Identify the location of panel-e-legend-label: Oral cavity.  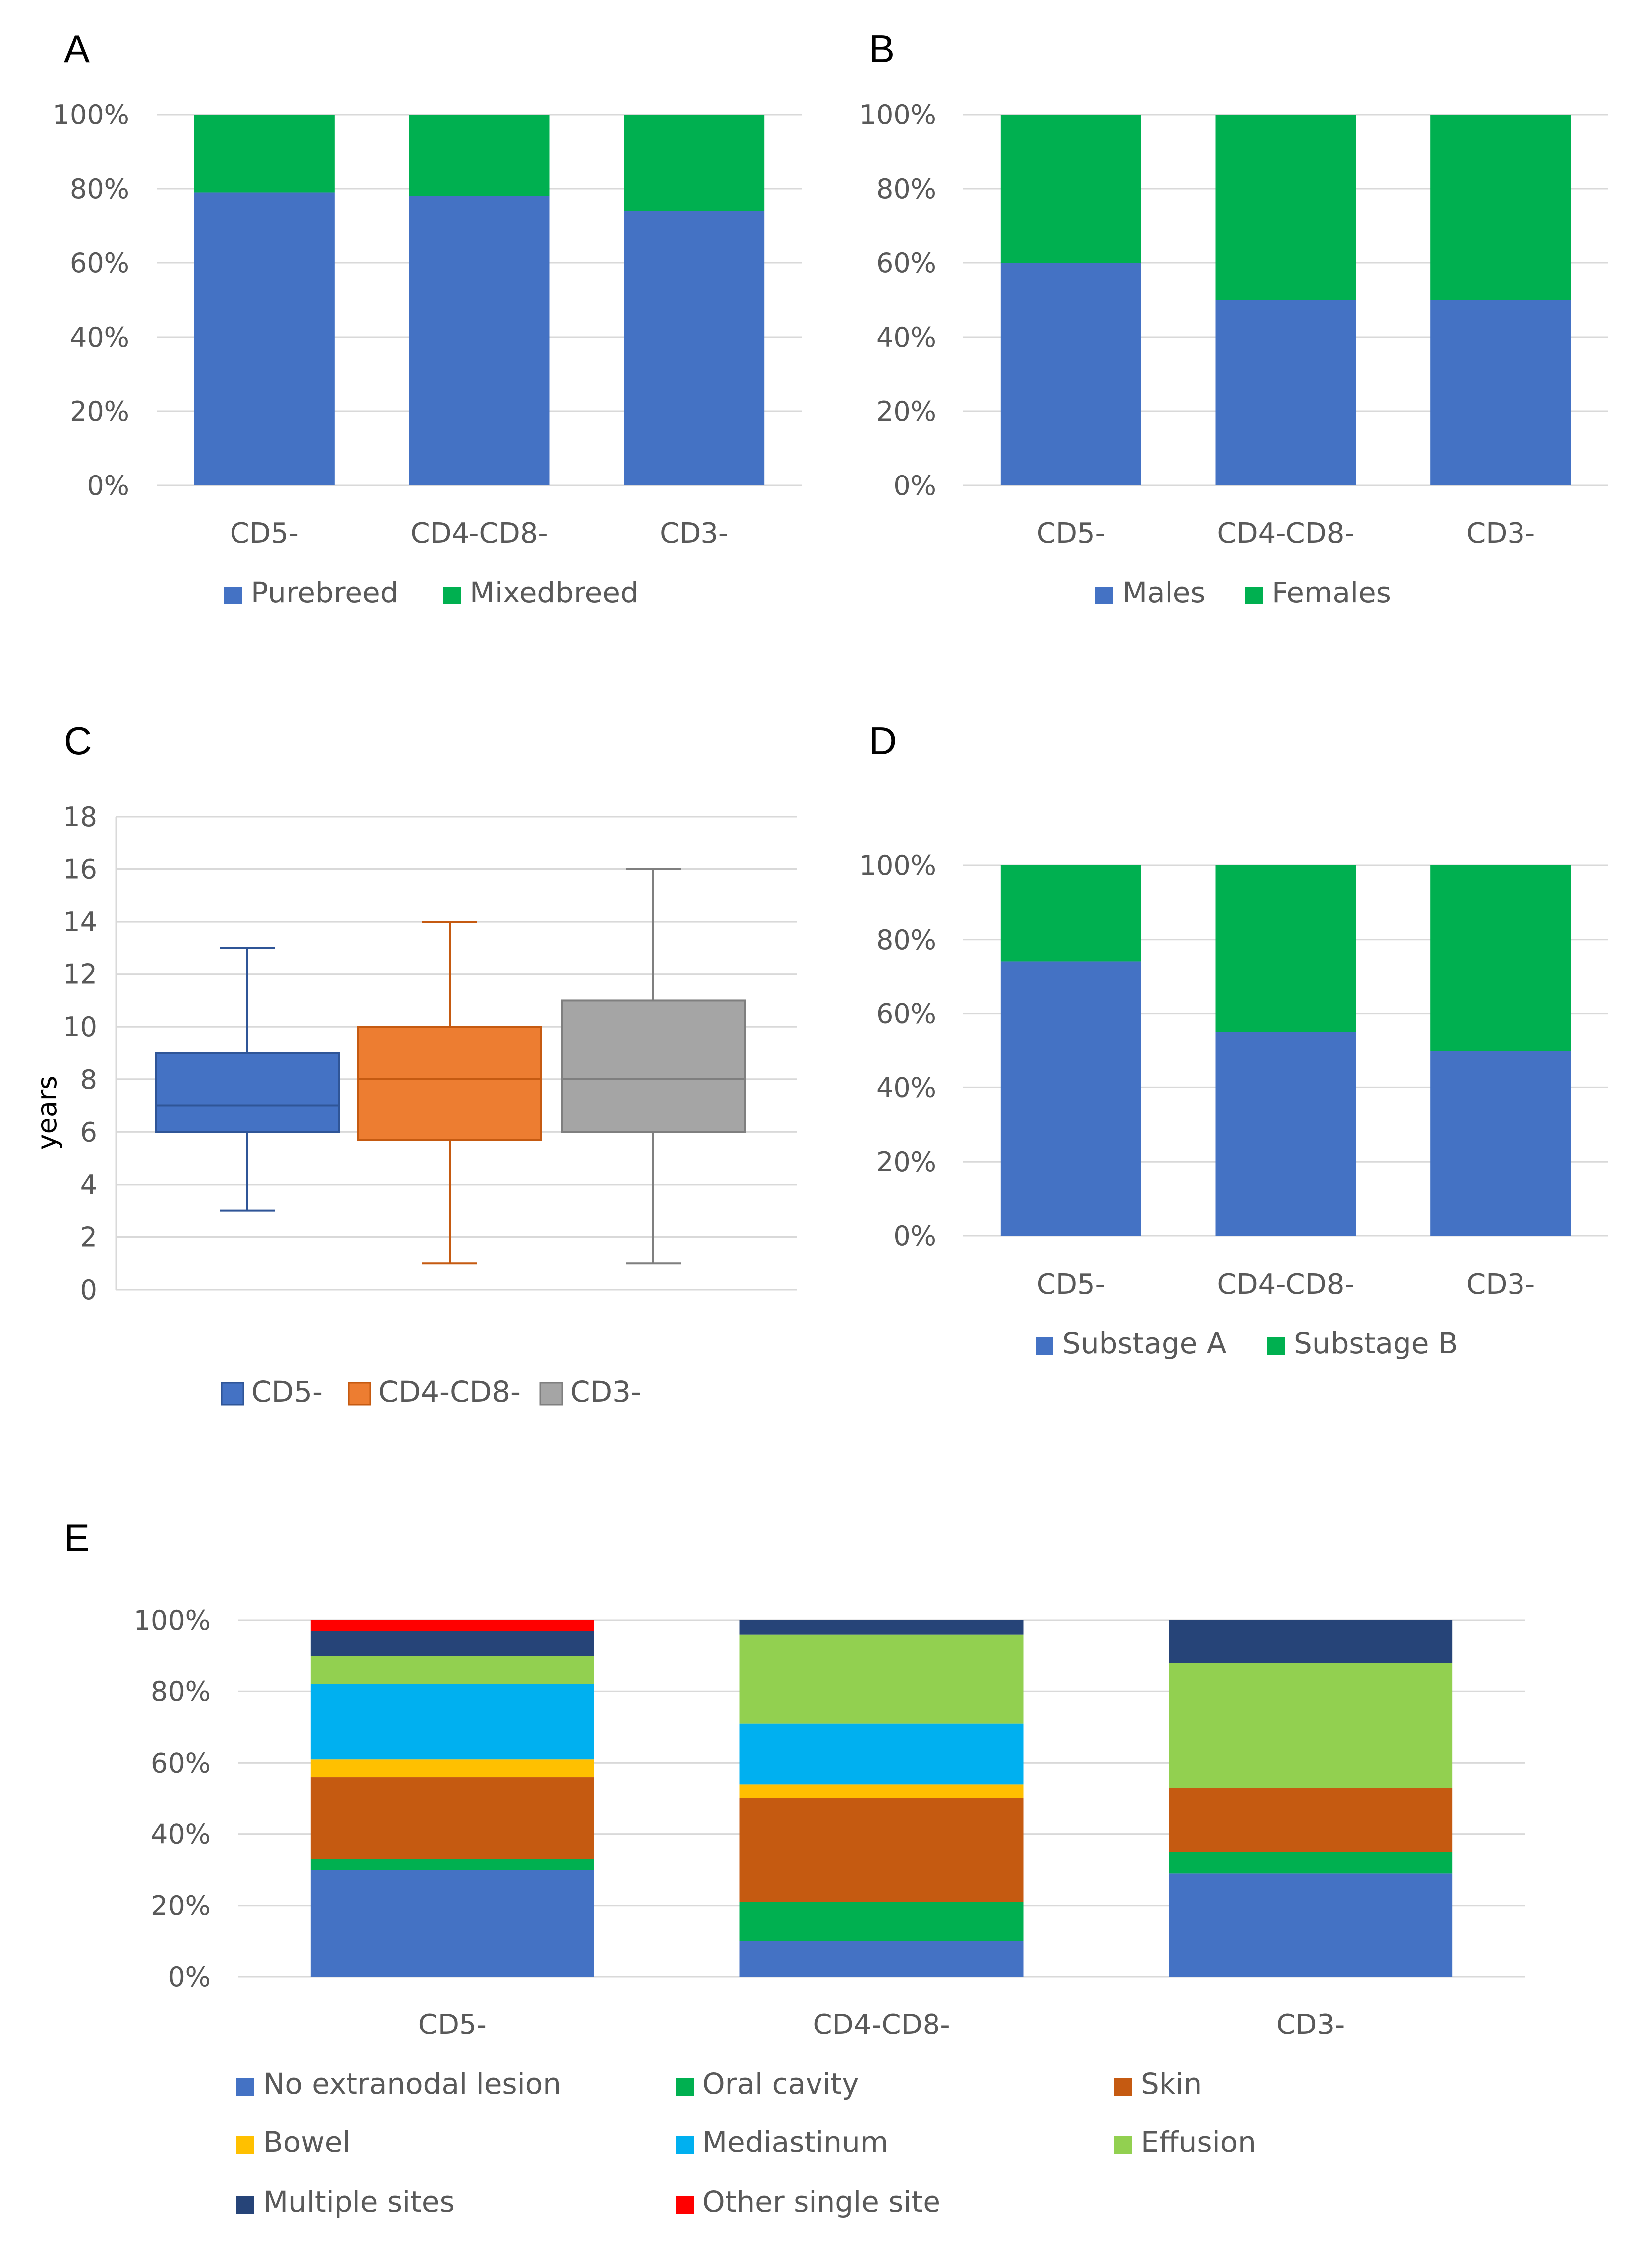
(780, 2084).